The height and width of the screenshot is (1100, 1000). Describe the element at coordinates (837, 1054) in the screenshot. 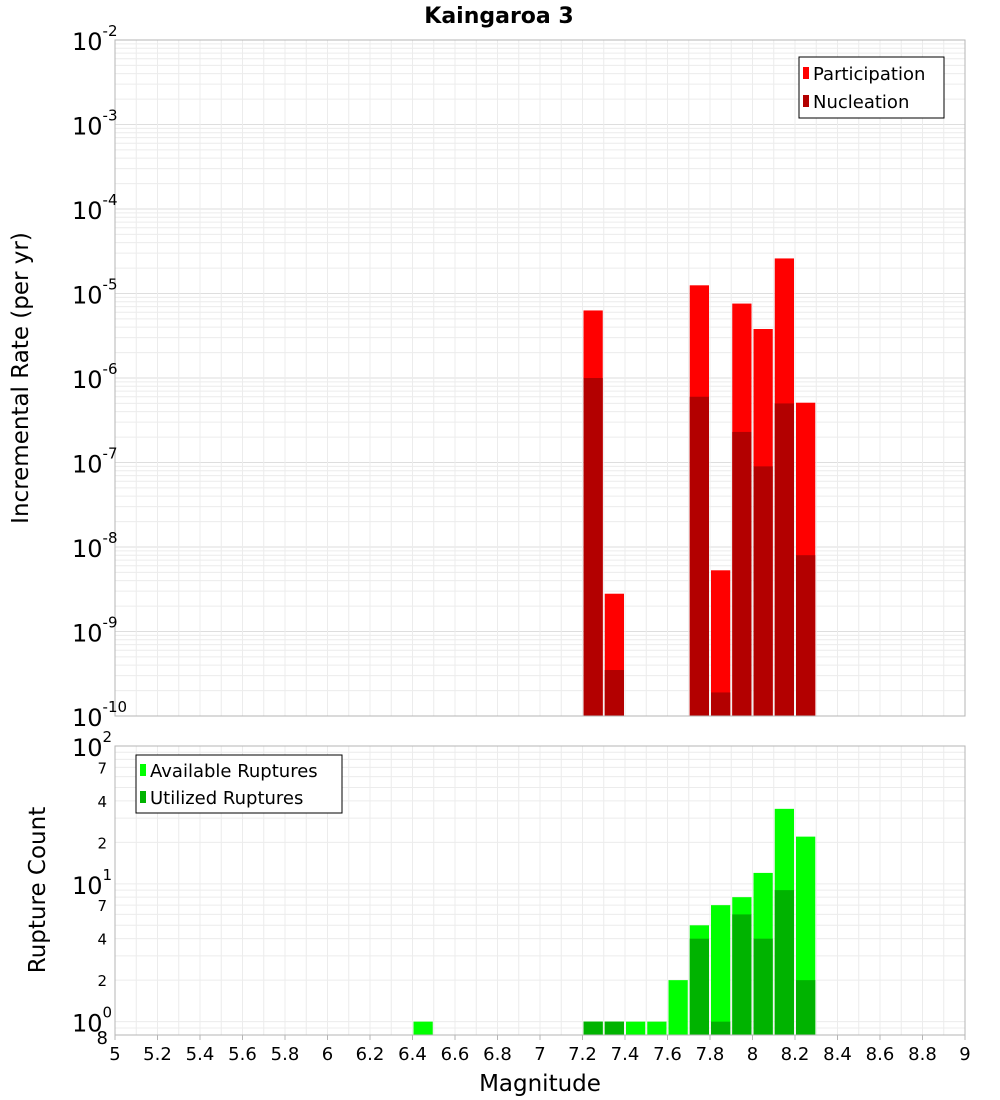

I see `x-tick-label: 8.4` at that location.